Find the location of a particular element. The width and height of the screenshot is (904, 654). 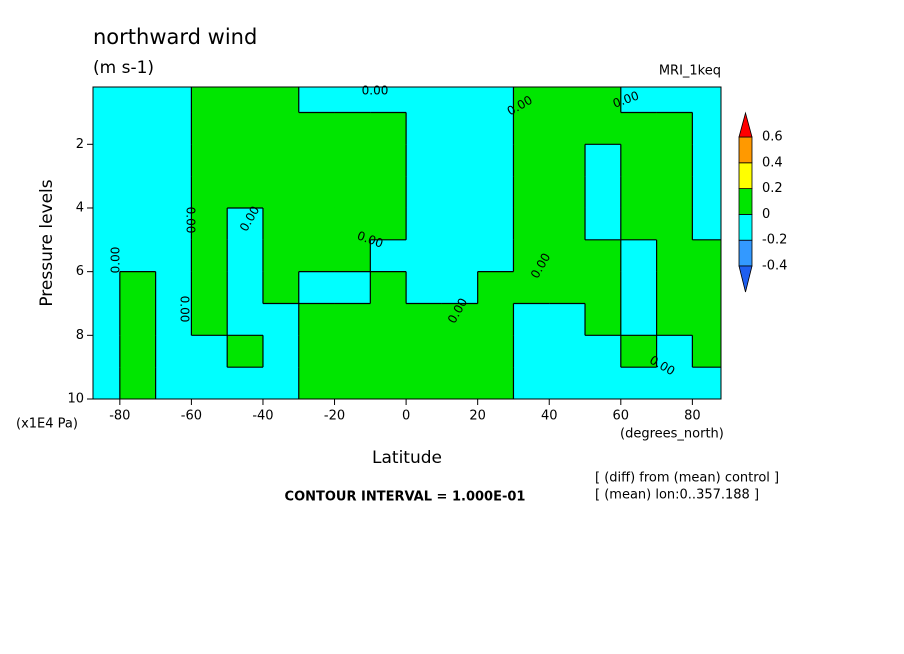

chart-title: northward wind is located at coordinates (175, 37).